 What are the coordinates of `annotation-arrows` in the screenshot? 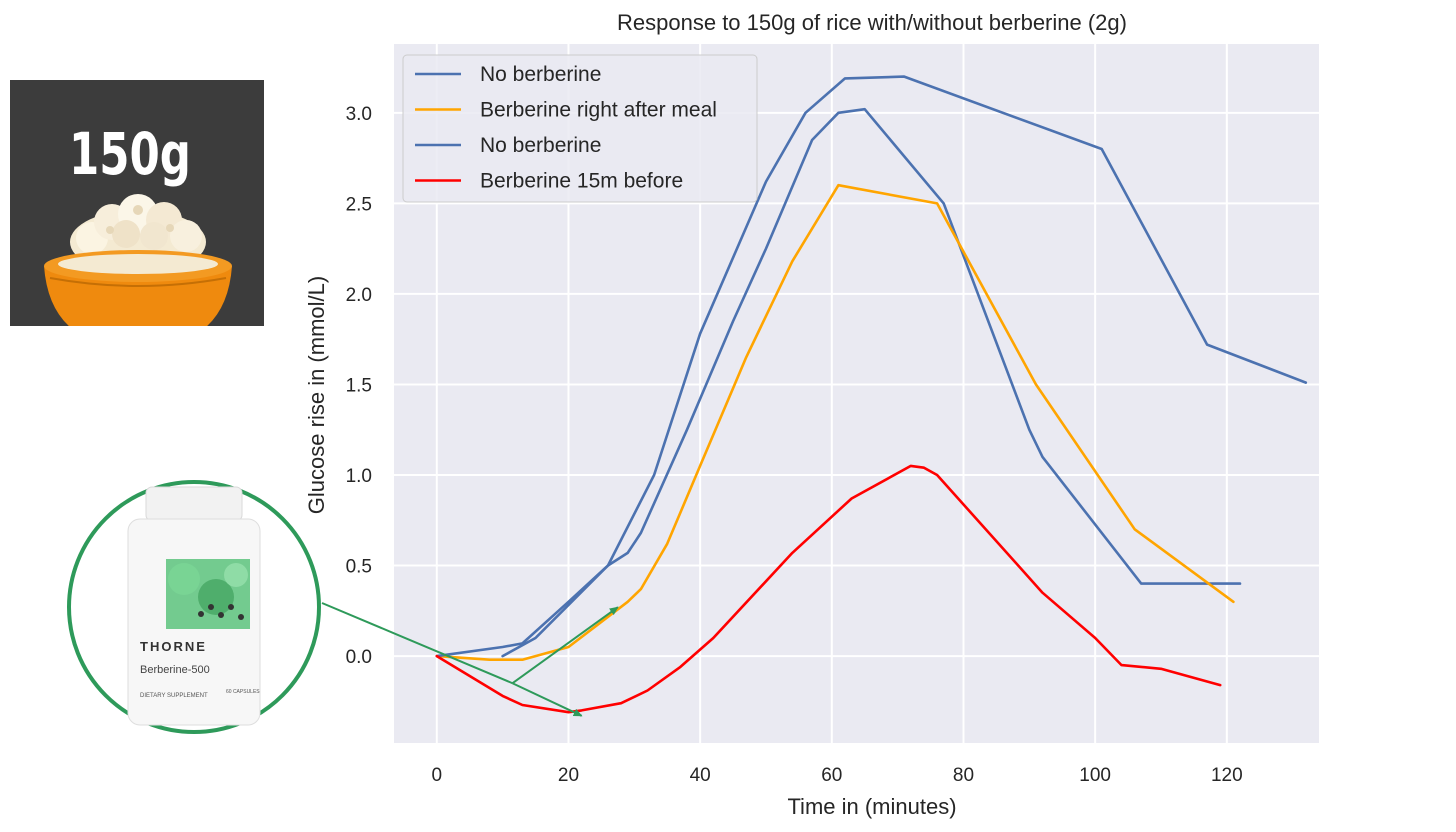 It's located at (470, 659).